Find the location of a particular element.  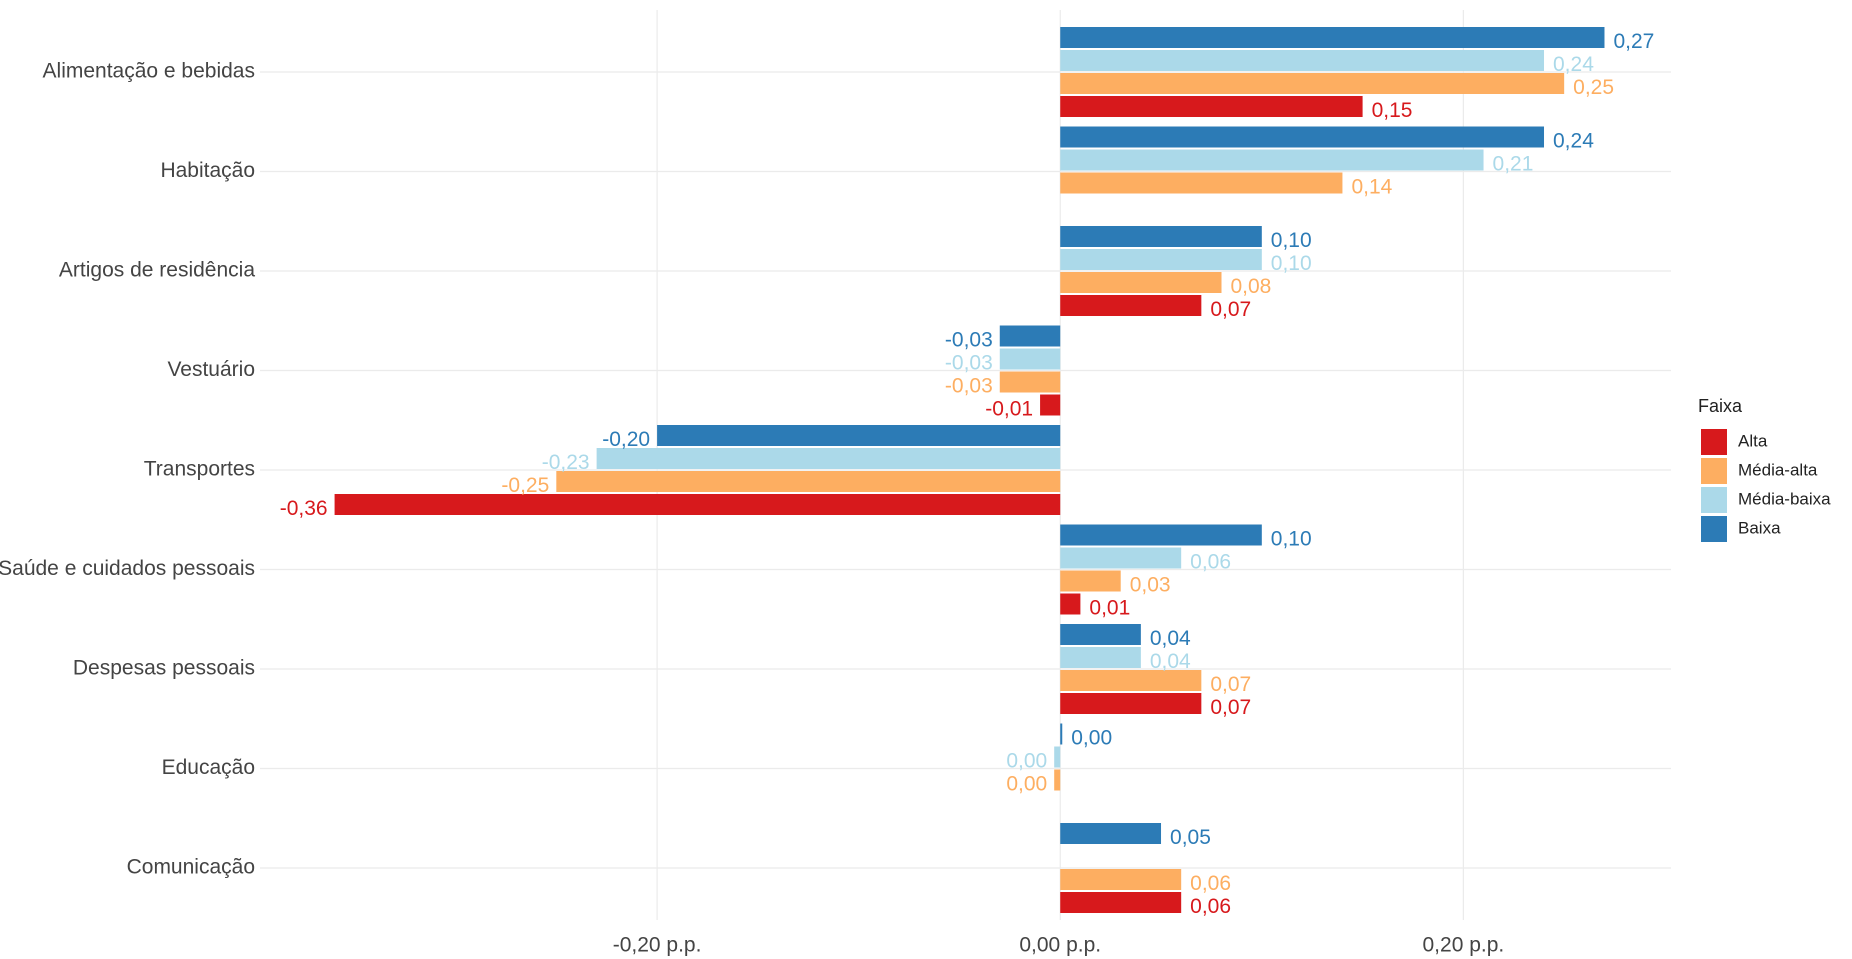

value-label: 0,08 is located at coordinates (1250, 286).